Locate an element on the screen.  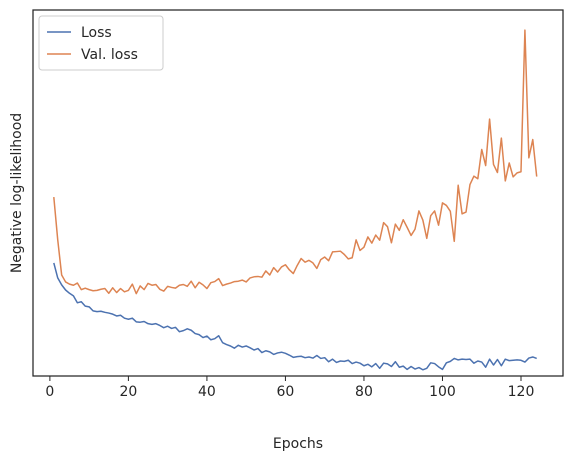
legend-label: Loss is located at coordinates (96, 33).